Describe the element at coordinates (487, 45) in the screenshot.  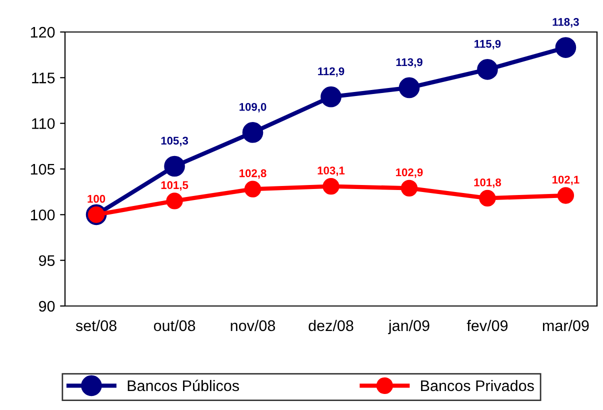
I see `data-label: 115,9` at that location.